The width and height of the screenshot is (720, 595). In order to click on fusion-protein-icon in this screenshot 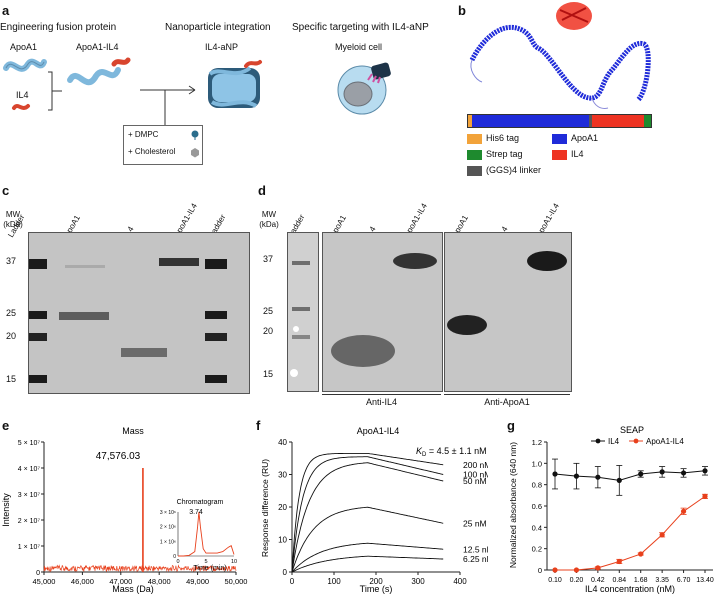, I will do `click(94, 76)`.